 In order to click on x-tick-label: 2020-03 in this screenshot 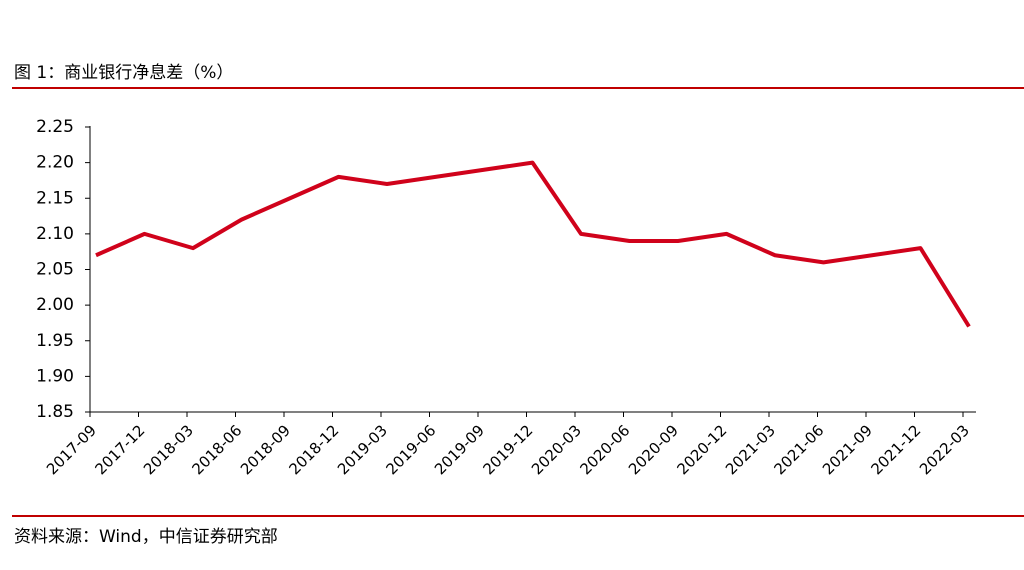, I will do `click(556, 449)`.